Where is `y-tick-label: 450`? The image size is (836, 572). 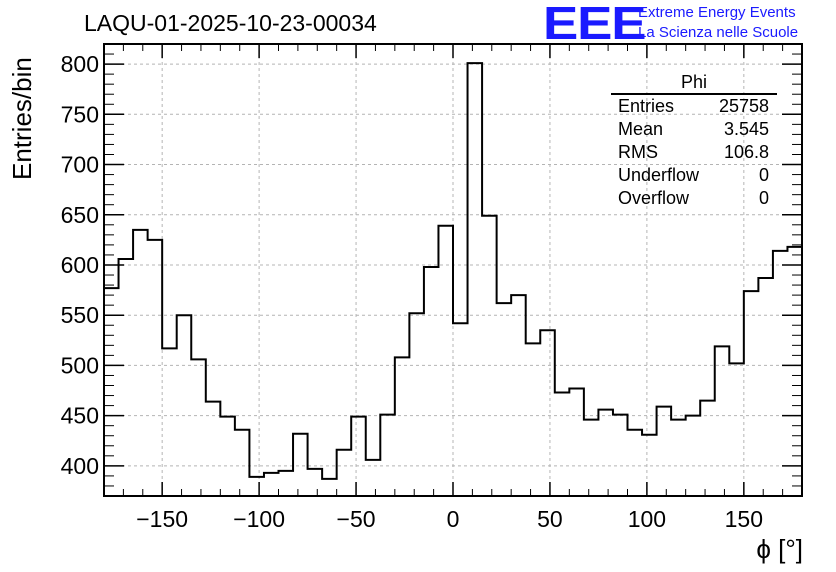
y-tick-label: 450 is located at coordinates (80, 416).